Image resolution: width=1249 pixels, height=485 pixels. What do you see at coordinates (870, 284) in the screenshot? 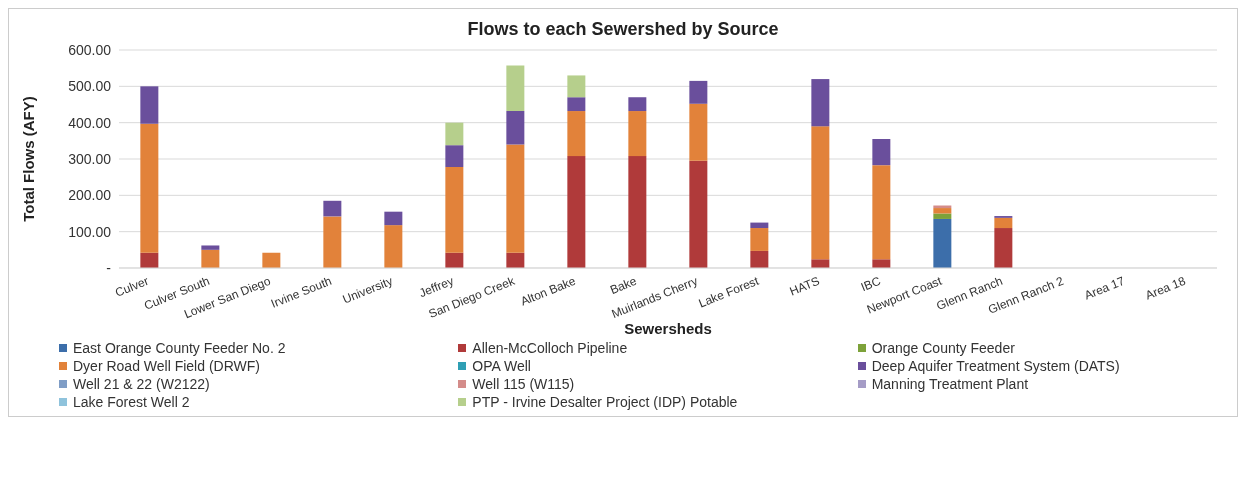
I see `x-tick-label: IBC` at bounding box center [870, 284].